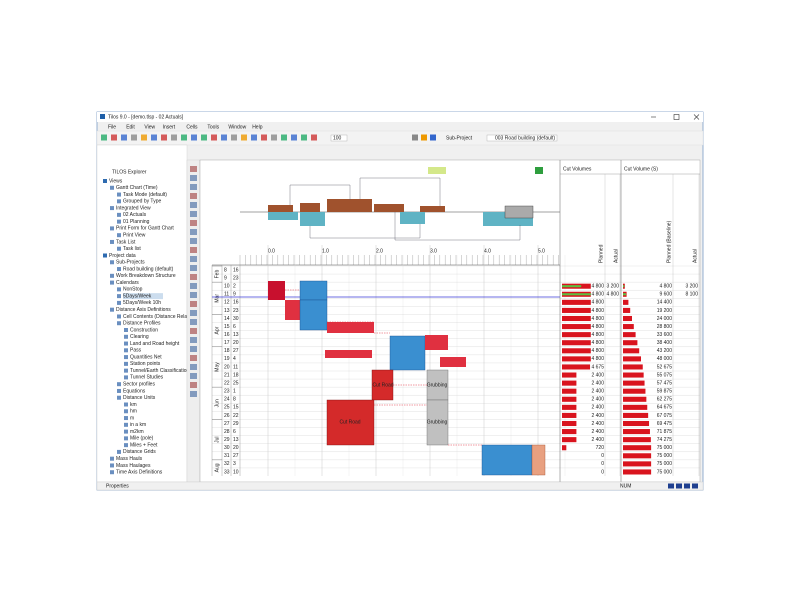 The image size is (800, 600). What do you see at coordinates (160, 371) in the screenshot?
I see `tree-item: Tunnel/Earth Classification` at bounding box center [160, 371].